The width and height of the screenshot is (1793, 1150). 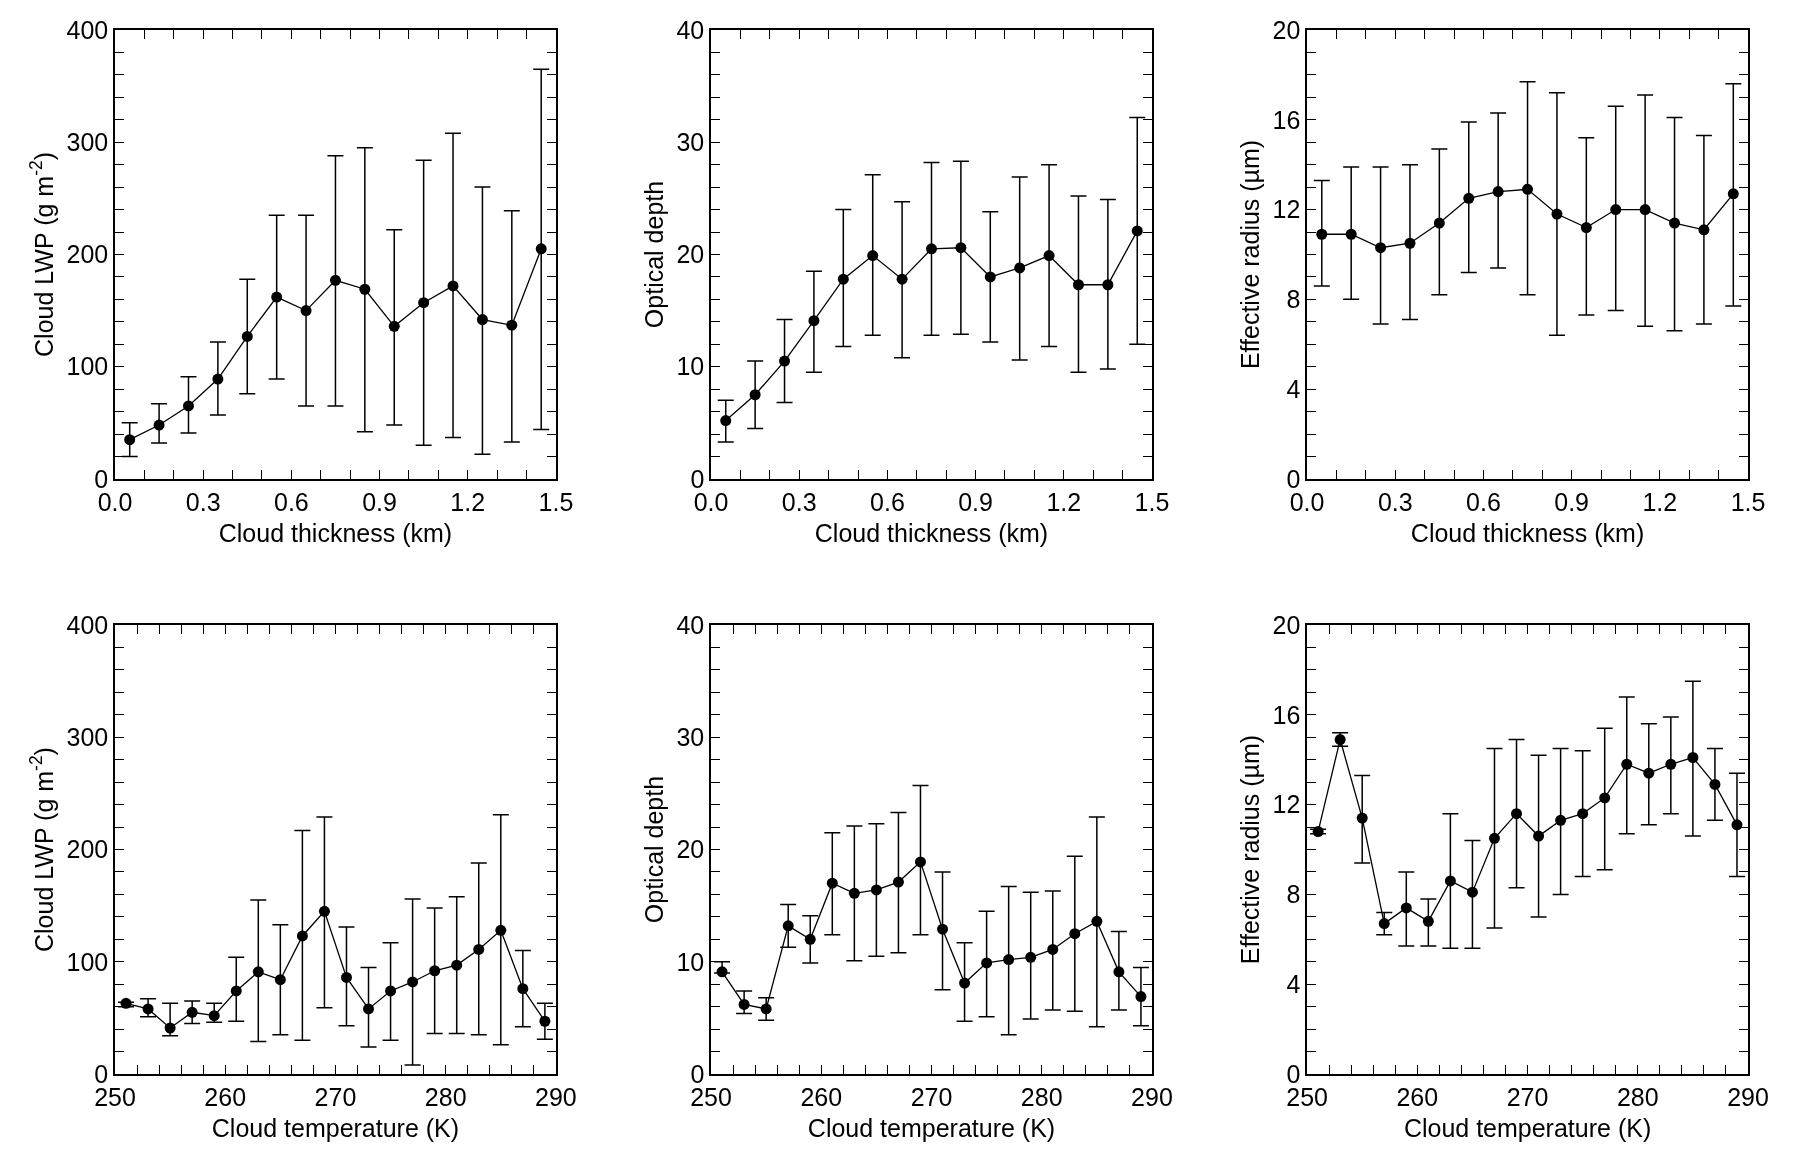 I want to click on x-tick-label: 280, so click(x=445, y=1096).